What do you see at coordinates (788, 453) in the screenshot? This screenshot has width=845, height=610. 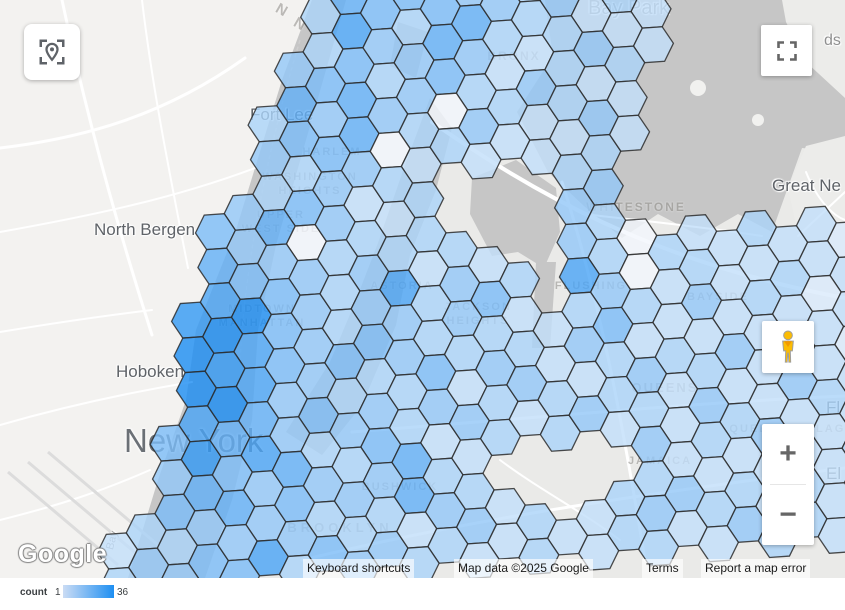 I see `zoom-in-button: +` at bounding box center [788, 453].